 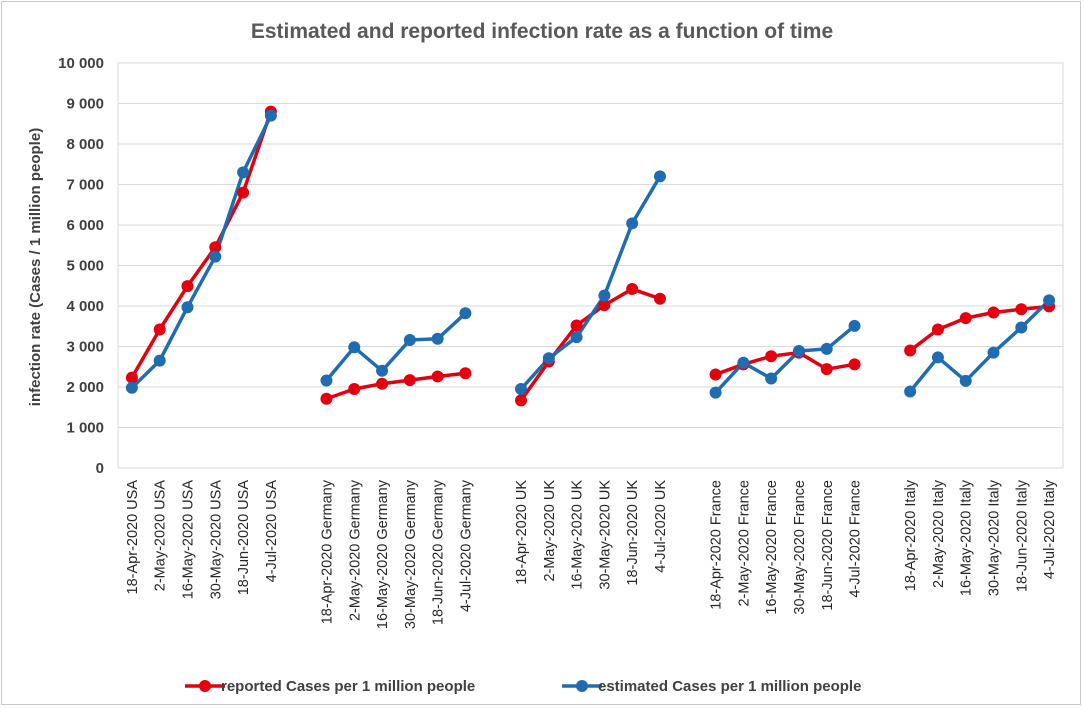 What do you see at coordinates (201, 245) in the screenshot?
I see `reported-line-usa` at bounding box center [201, 245].